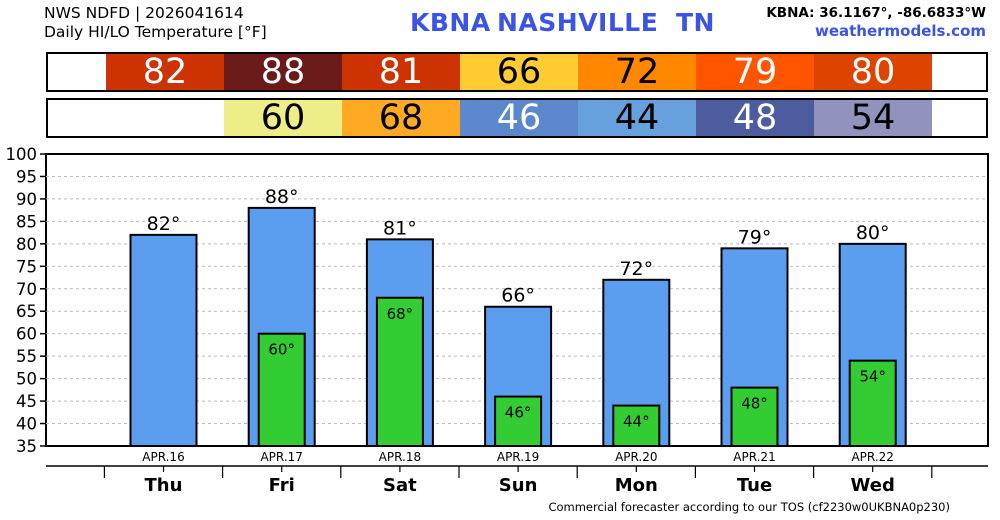 This screenshot has width=1000, height=520. Describe the element at coordinates (165, 72) in the screenshot. I see `high-temp-cell: 82` at that location.